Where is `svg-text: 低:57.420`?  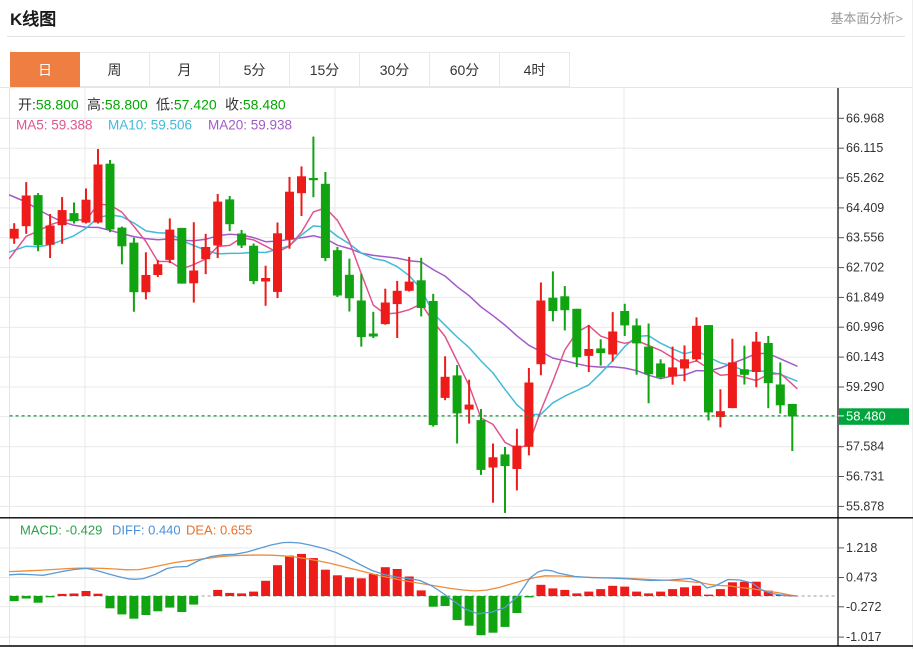 svg-text: 低:57.420 is located at coordinates (186, 105).